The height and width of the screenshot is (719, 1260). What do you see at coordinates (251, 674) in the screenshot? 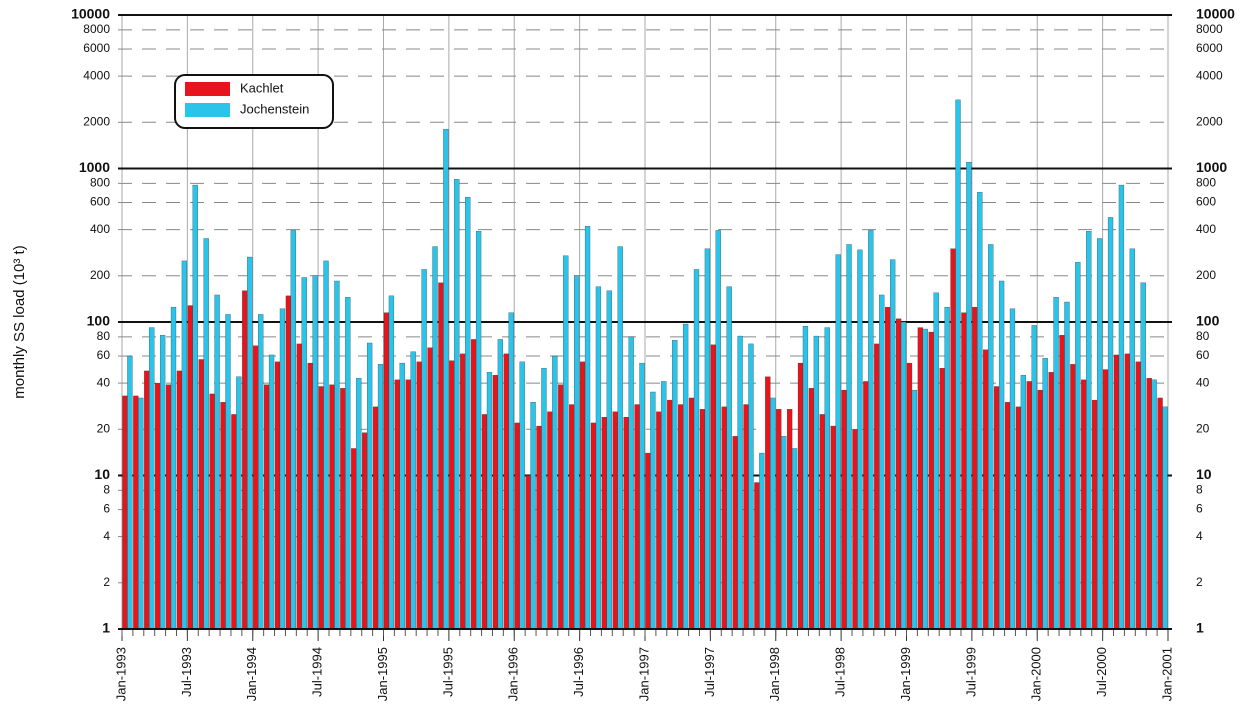
I see `x-tick-label: Jan-1994` at bounding box center [251, 674].